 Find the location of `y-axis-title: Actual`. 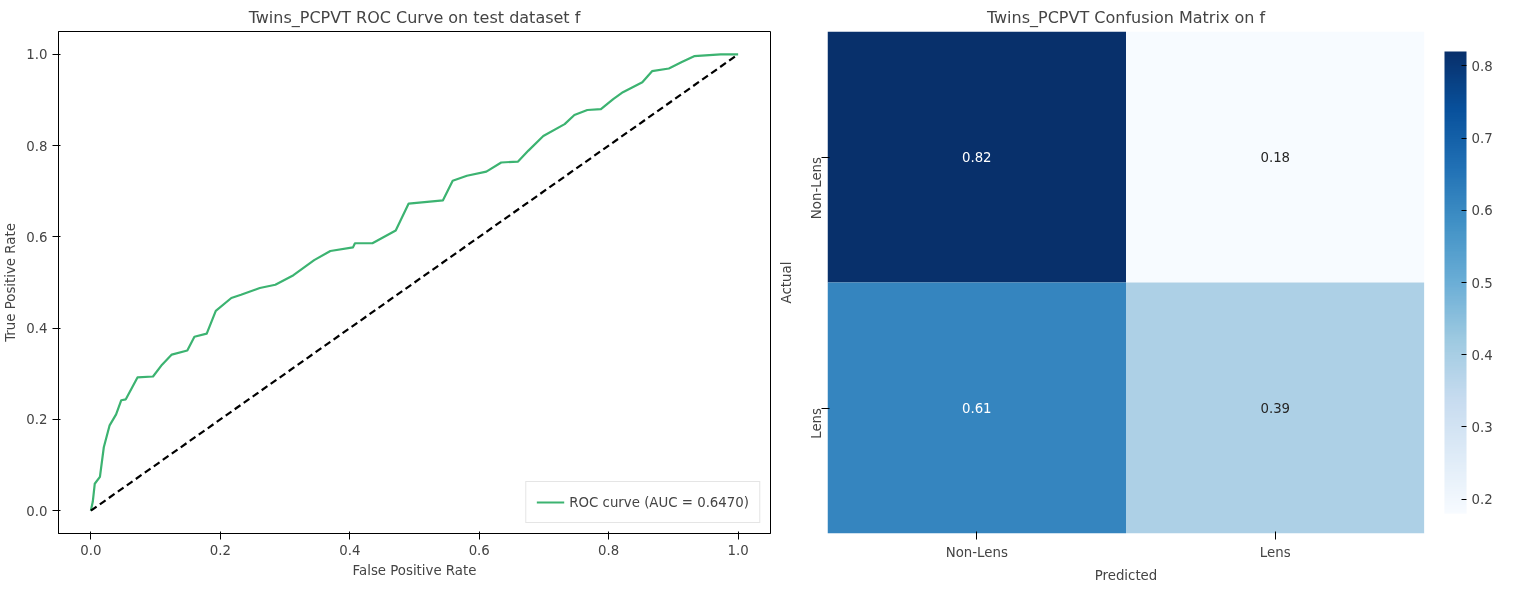

y-axis-title: Actual is located at coordinates (786, 282).